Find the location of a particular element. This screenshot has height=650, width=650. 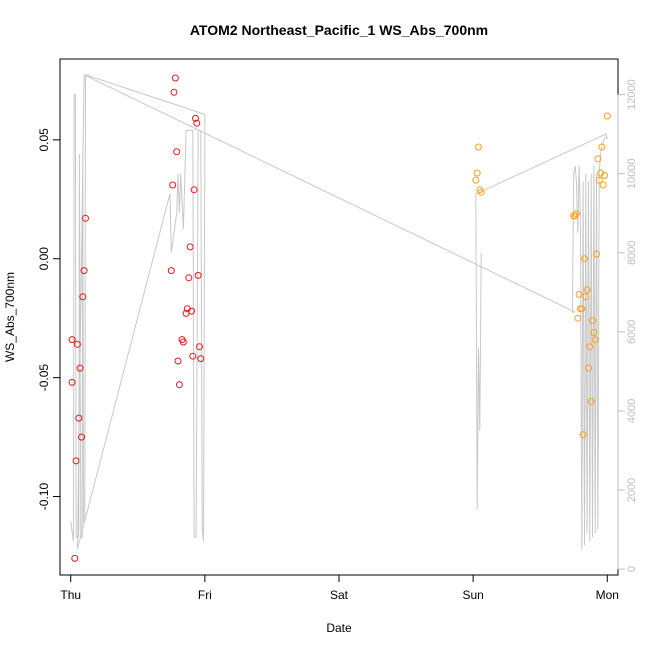

y2-tick-label: 0 is located at coordinates (632, 569).